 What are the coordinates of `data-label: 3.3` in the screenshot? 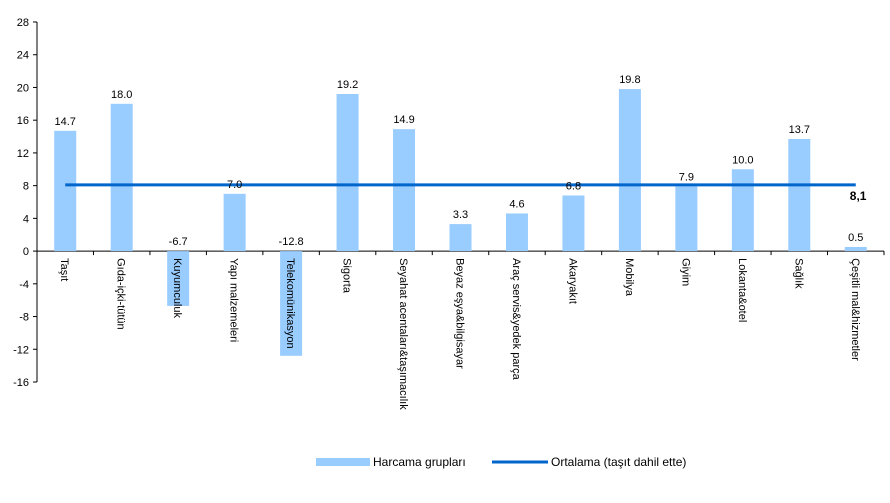 It's located at (460, 215).